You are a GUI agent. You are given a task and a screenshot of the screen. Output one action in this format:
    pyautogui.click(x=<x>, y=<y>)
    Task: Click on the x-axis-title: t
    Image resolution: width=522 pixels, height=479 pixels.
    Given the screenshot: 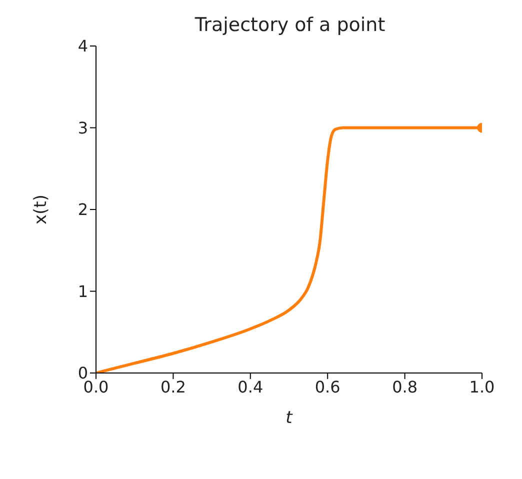 What is the action you would take?
    pyautogui.click(x=290, y=418)
    